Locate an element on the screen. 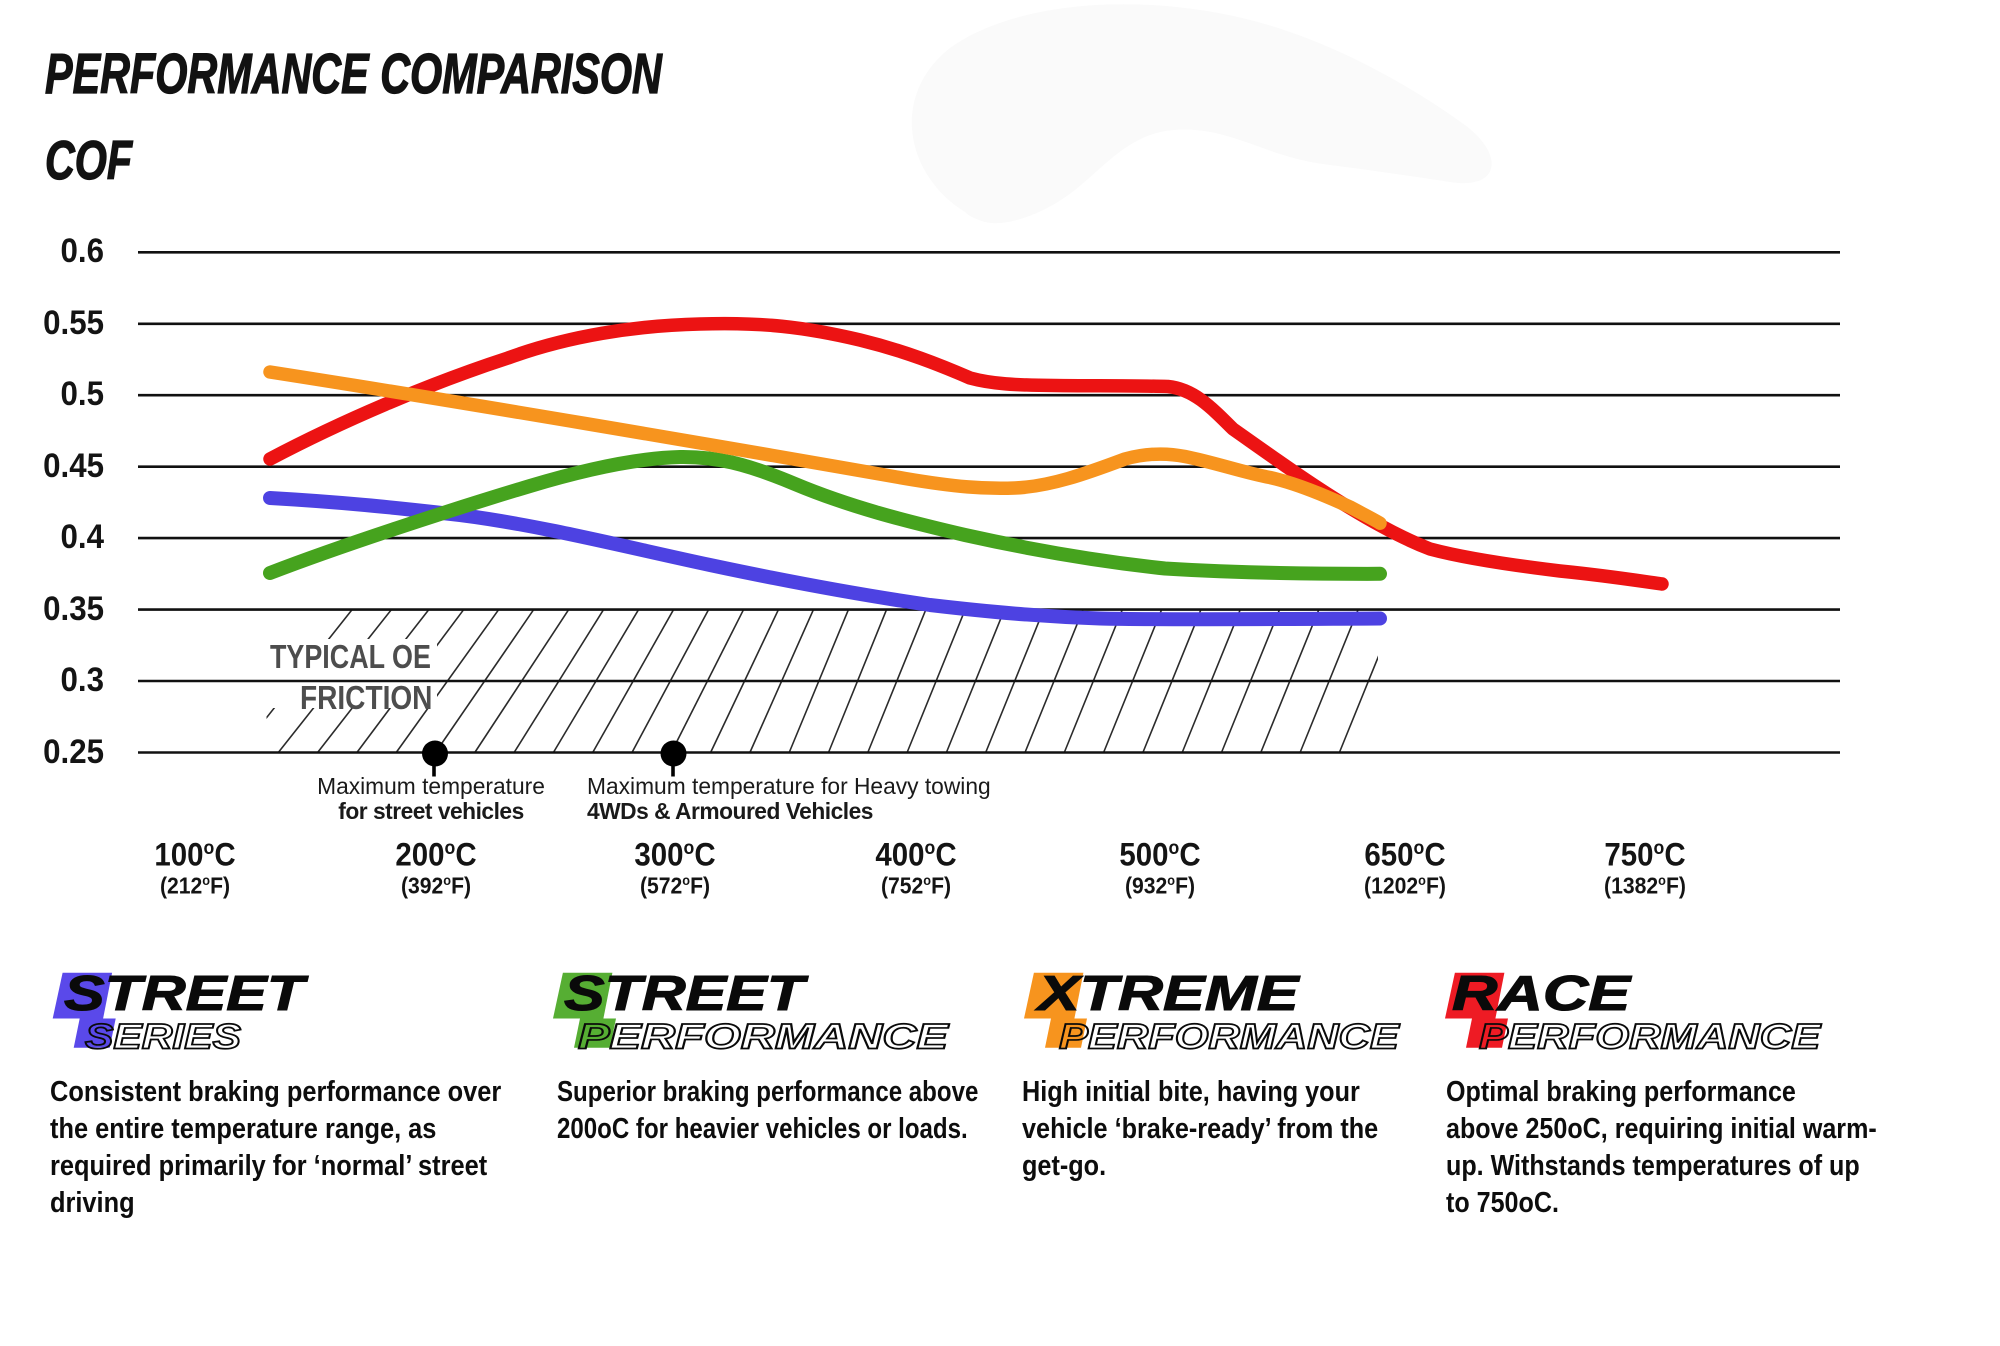 The width and height of the screenshot is (2000, 1346). svg-text: SERIES is located at coordinates (163, 1037).